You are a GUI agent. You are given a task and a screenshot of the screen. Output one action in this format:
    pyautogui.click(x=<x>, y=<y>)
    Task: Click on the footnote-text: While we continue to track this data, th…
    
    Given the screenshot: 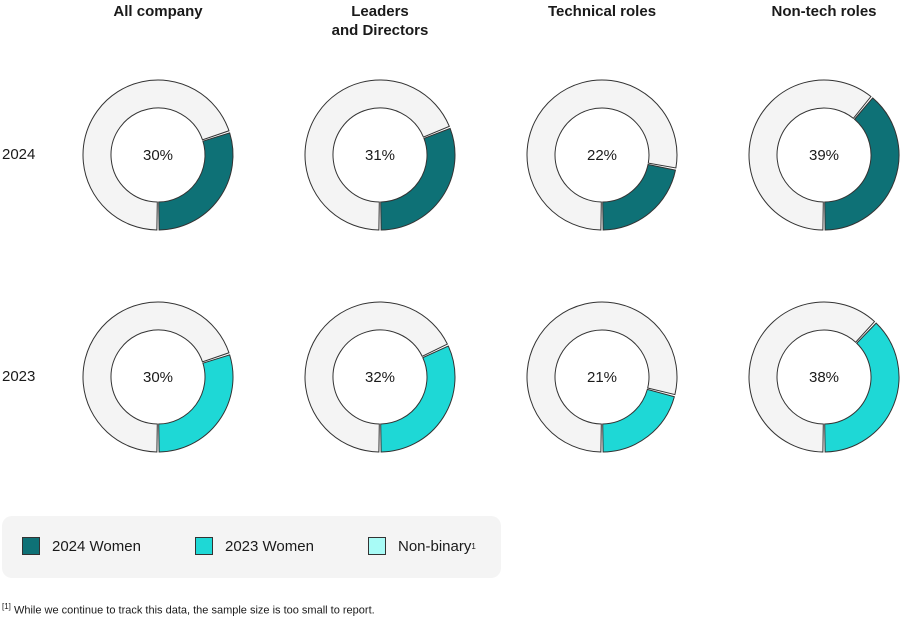 What is the action you would take?
    pyautogui.click(x=192, y=610)
    